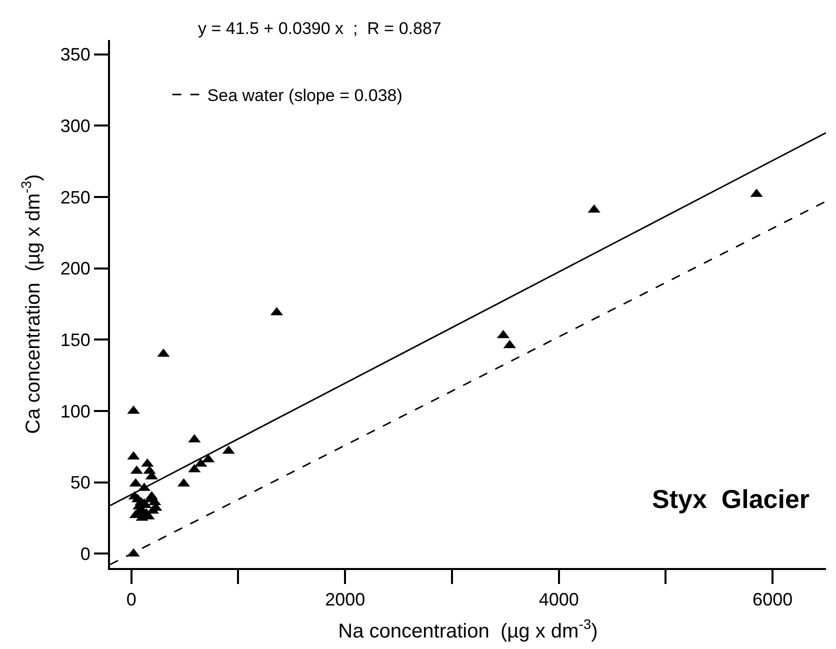 The image size is (836, 649). I want to click on legend-label: Sea water (slope = 0.038), so click(304, 96).